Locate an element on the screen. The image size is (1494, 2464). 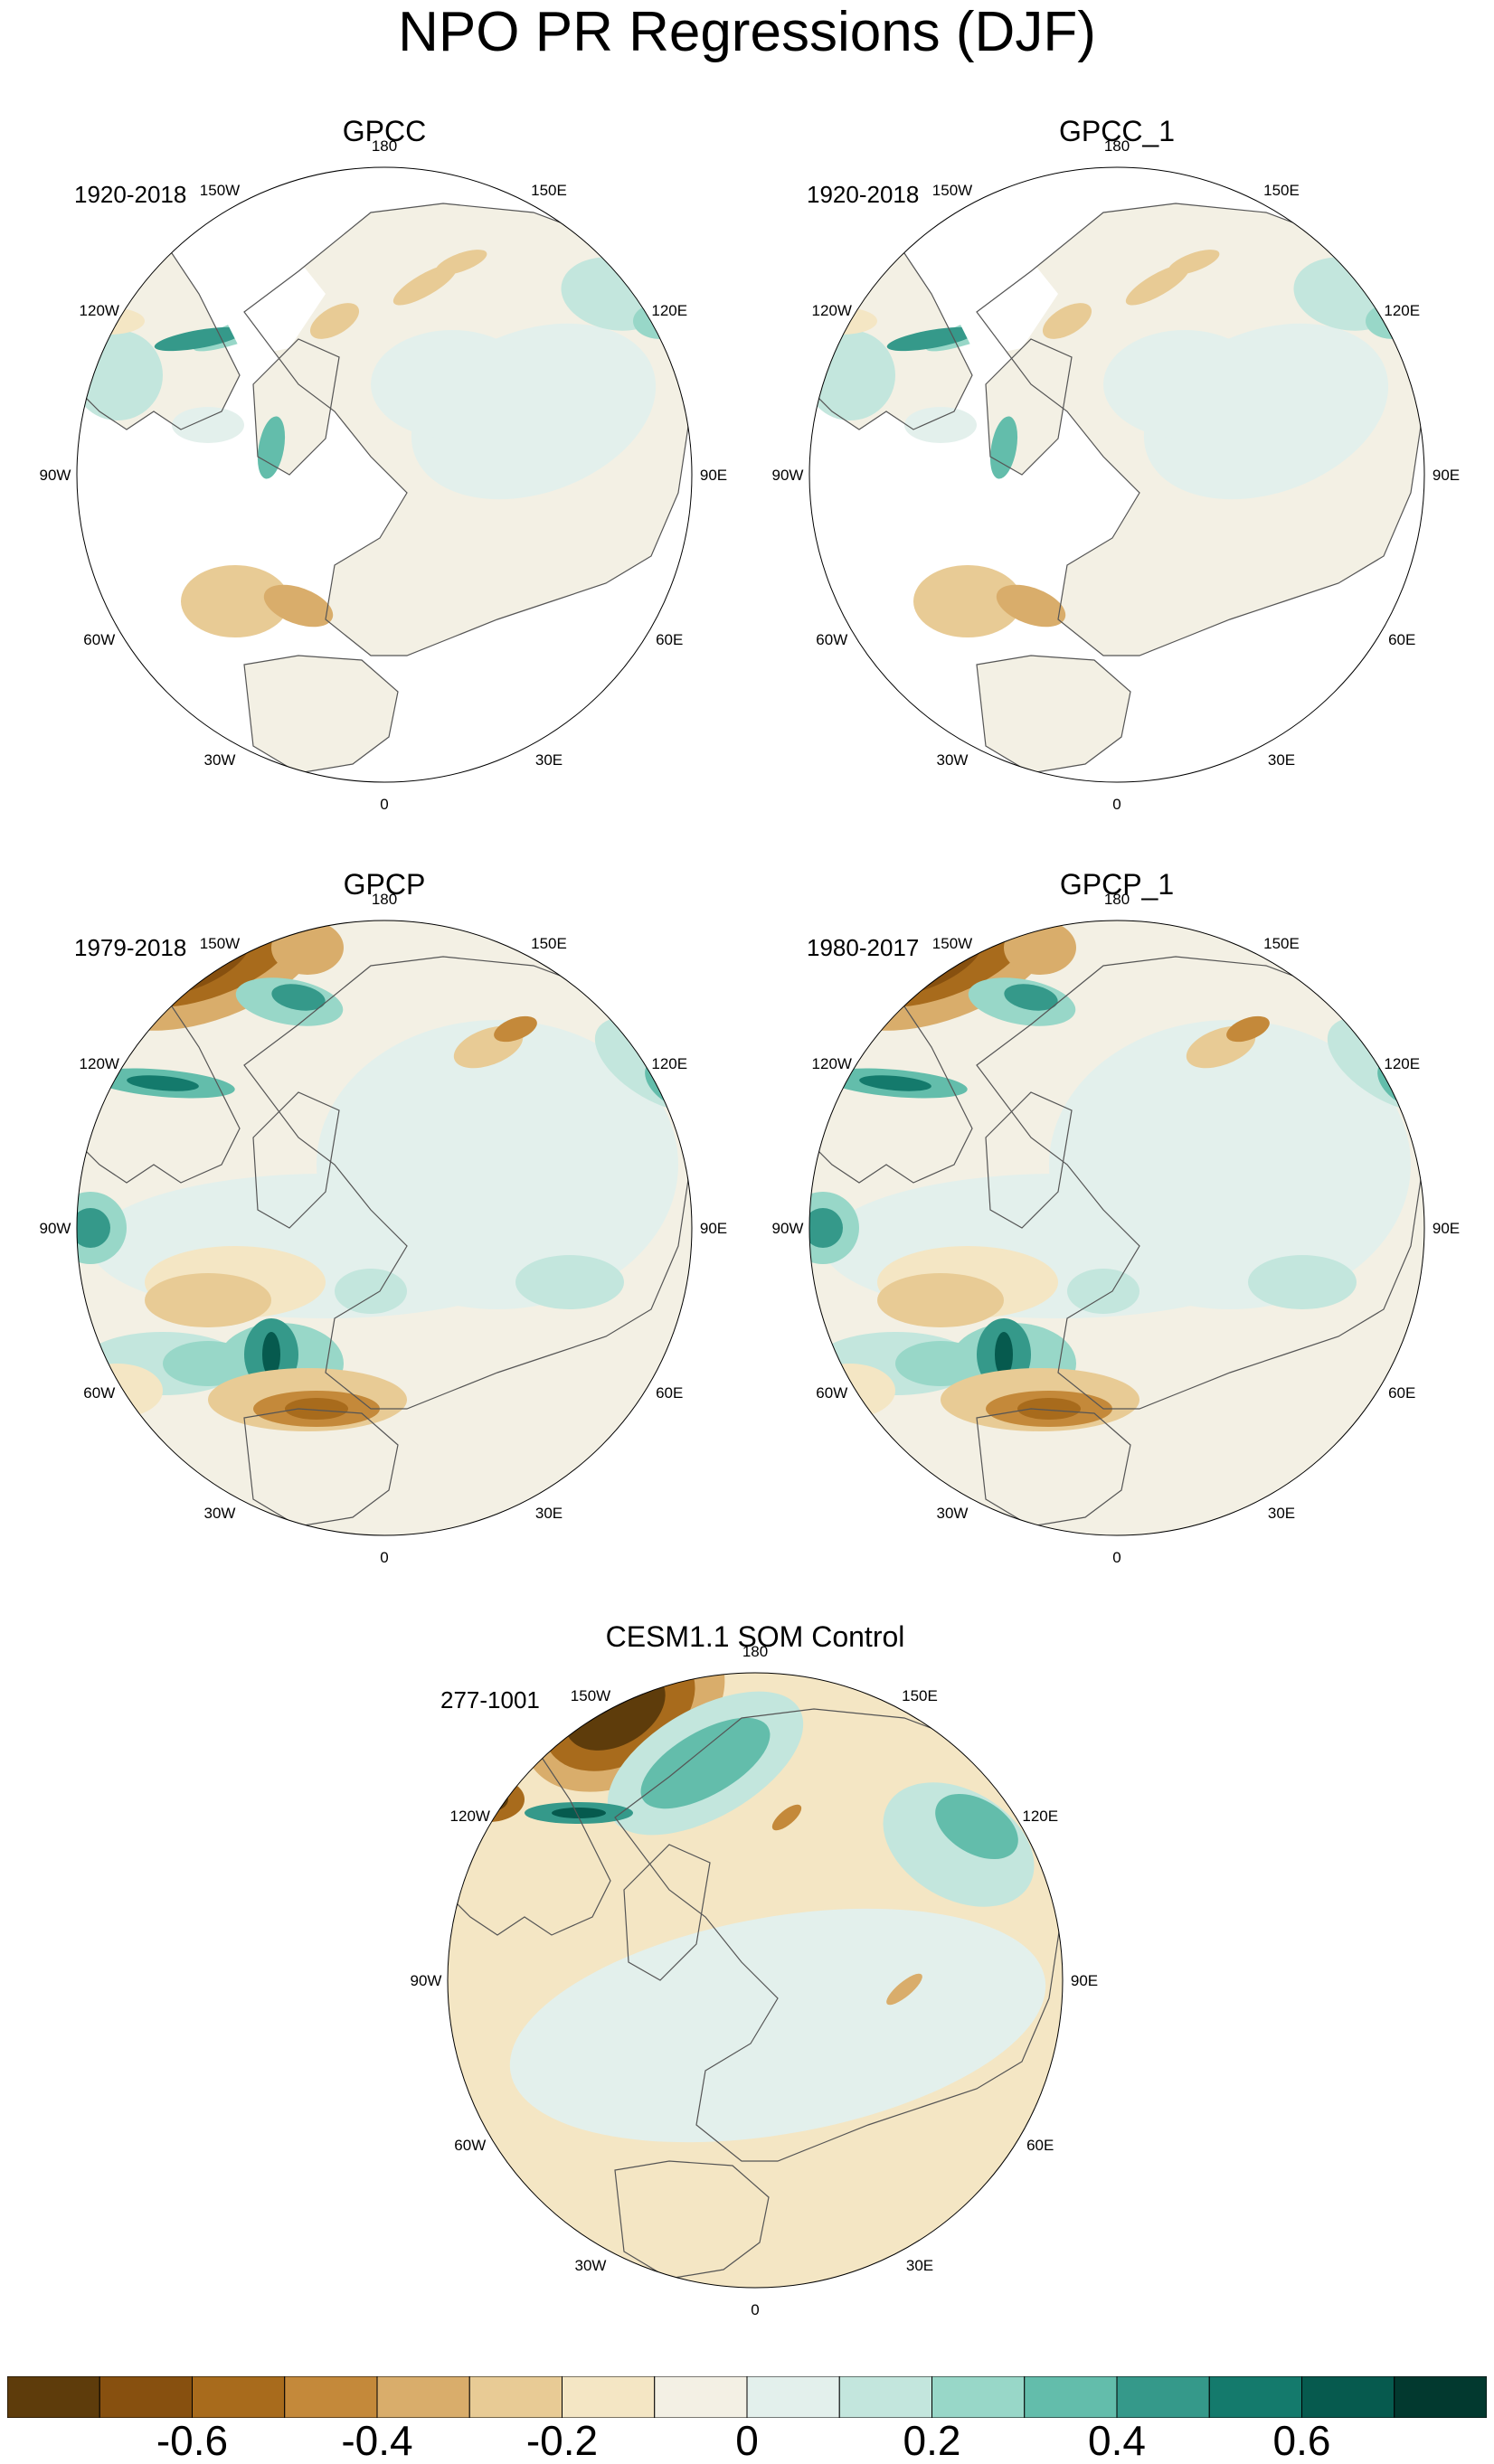
panel-title: GPCP is located at coordinates (384, 884).